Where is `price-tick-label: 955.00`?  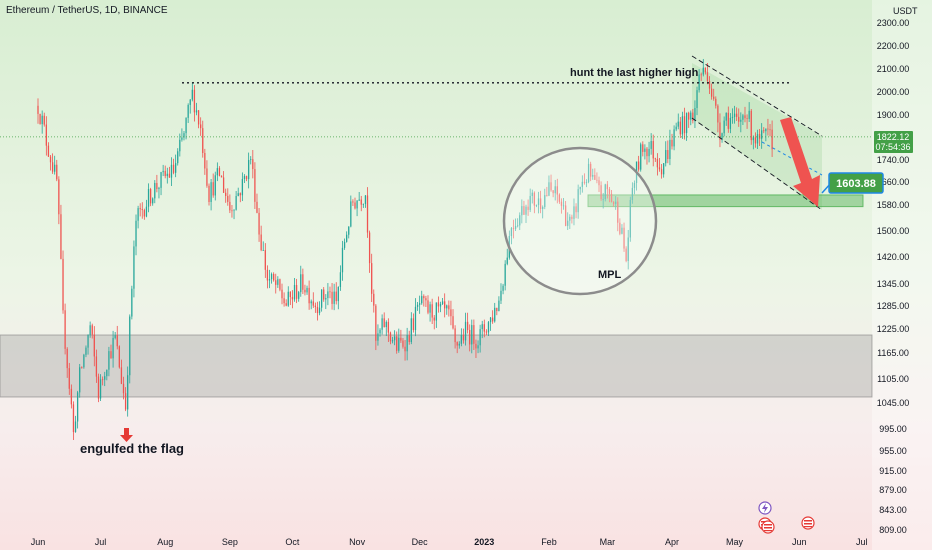
price-tick-label: 955.00 is located at coordinates (893, 451).